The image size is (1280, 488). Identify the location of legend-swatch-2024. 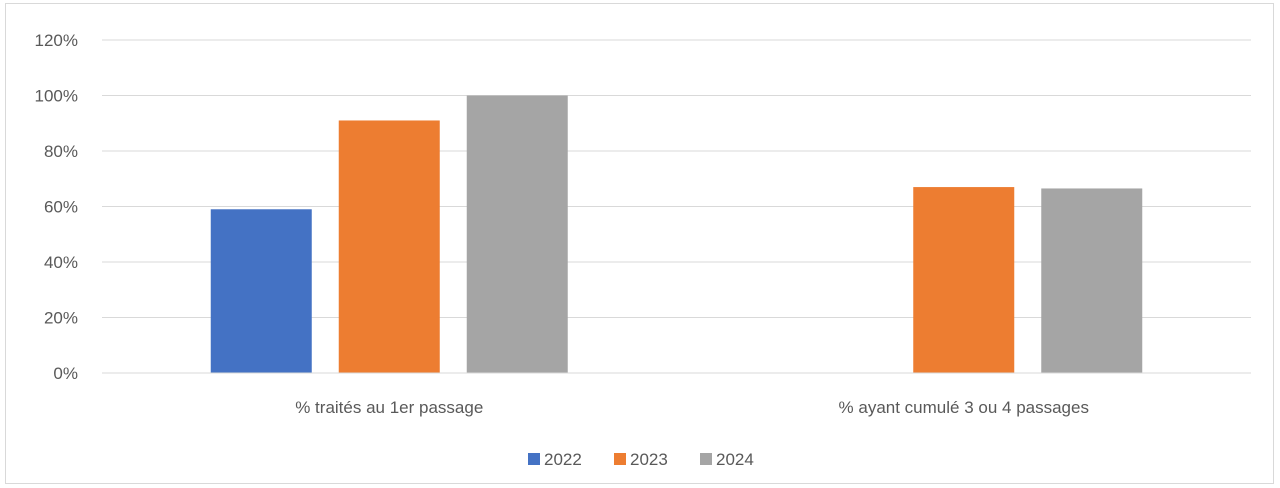
(706, 459).